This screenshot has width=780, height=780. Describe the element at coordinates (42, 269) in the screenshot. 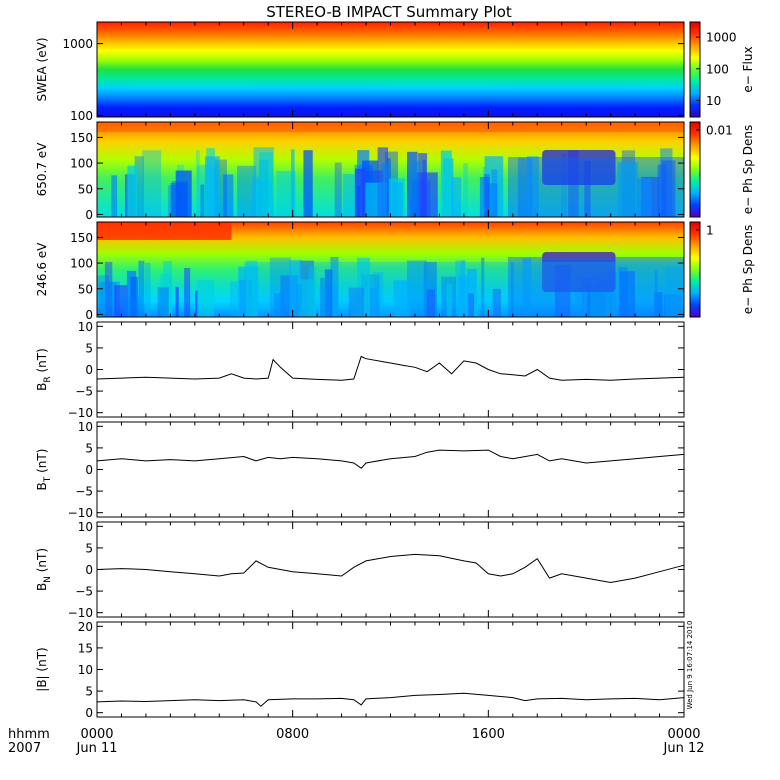

I see `y-axis-label: 246.6 eV` at that location.